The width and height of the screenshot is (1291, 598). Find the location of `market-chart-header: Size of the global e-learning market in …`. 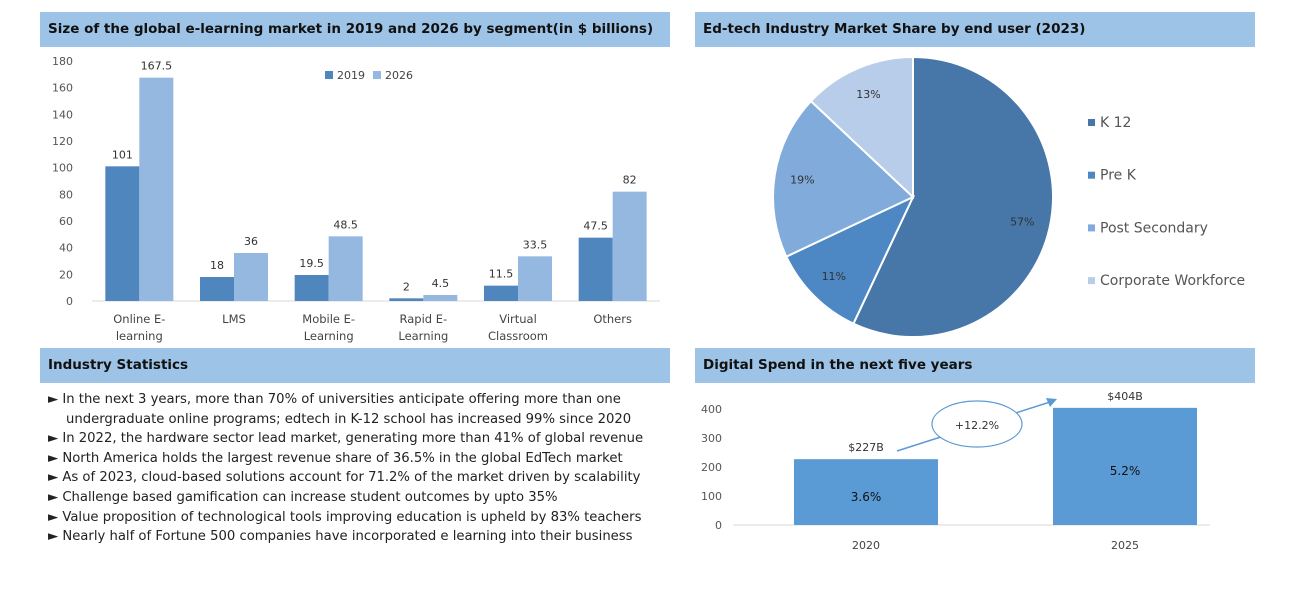

market-chart-header: Size of the global e-learning market in … is located at coordinates (355, 29).